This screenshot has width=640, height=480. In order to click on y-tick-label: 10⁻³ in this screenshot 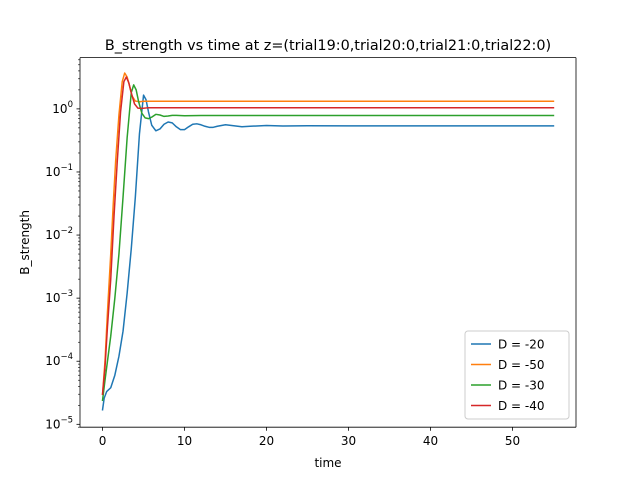, I will do `click(59, 297)`.